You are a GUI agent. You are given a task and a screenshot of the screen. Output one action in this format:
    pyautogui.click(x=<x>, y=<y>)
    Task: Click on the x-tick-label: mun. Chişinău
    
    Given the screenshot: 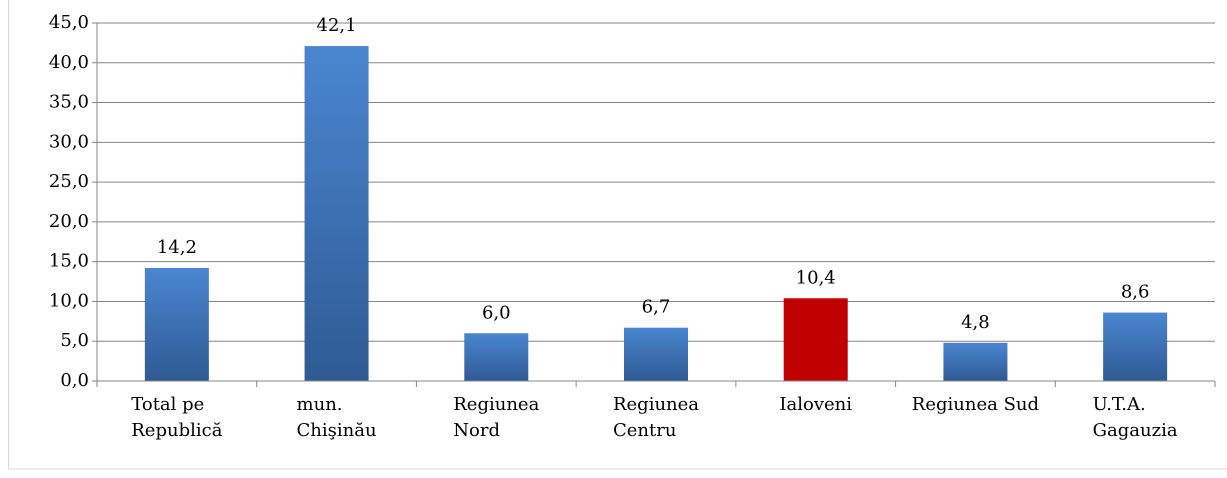 What is the action you would take?
    pyautogui.click(x=336, y=417)
    